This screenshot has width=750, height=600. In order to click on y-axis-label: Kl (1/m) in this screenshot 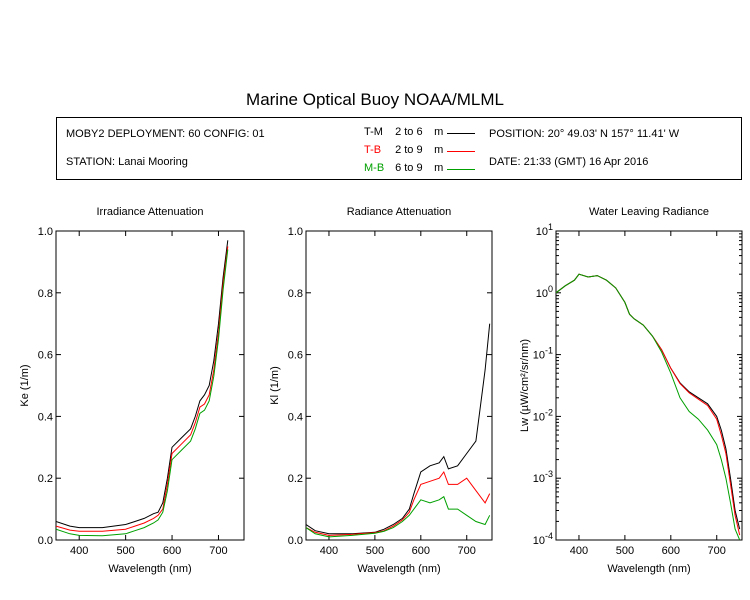, I will do `click(275, 385)`.